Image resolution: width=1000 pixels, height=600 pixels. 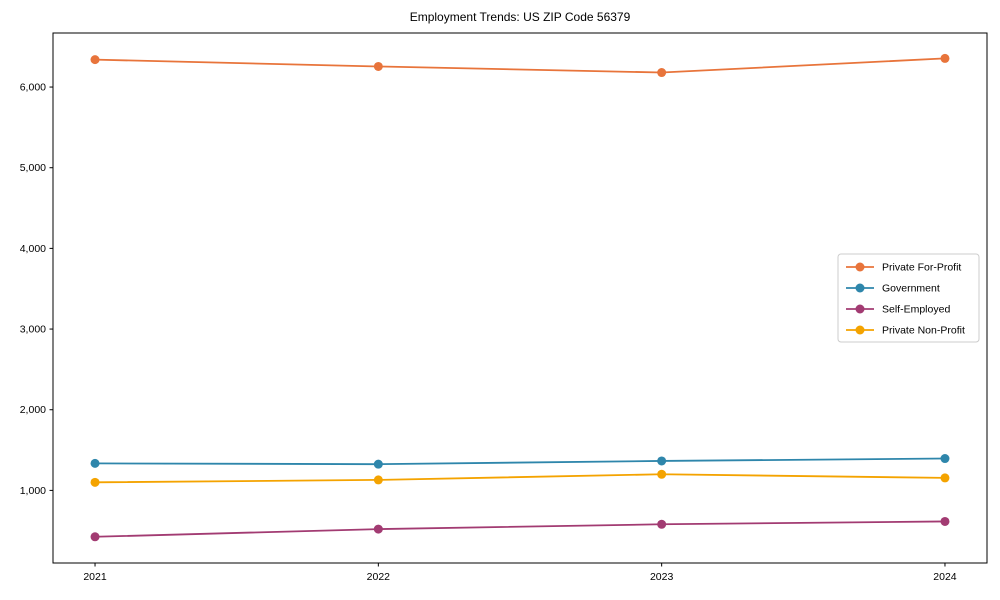 I want to click on data-point-government-2024, so click(x=945, y=459).